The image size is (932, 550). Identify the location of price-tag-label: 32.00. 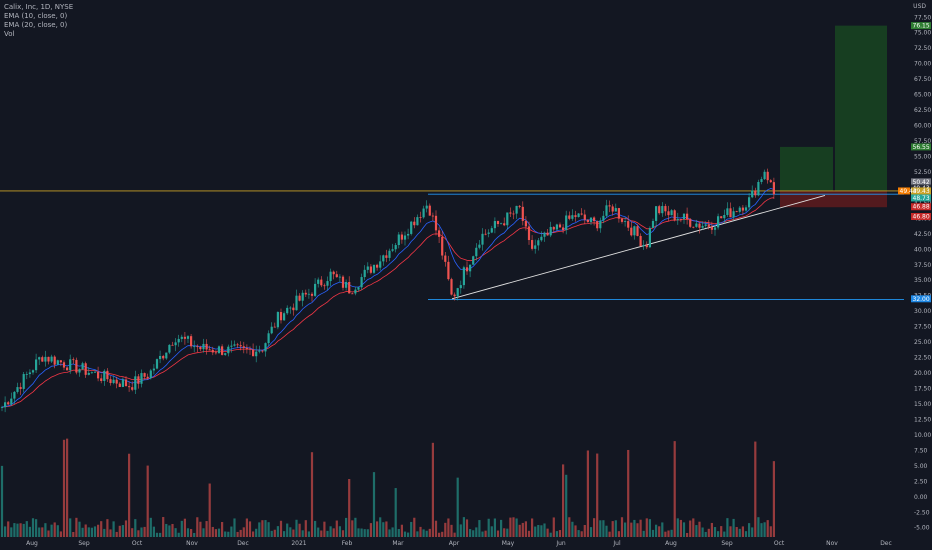
(921, 299).